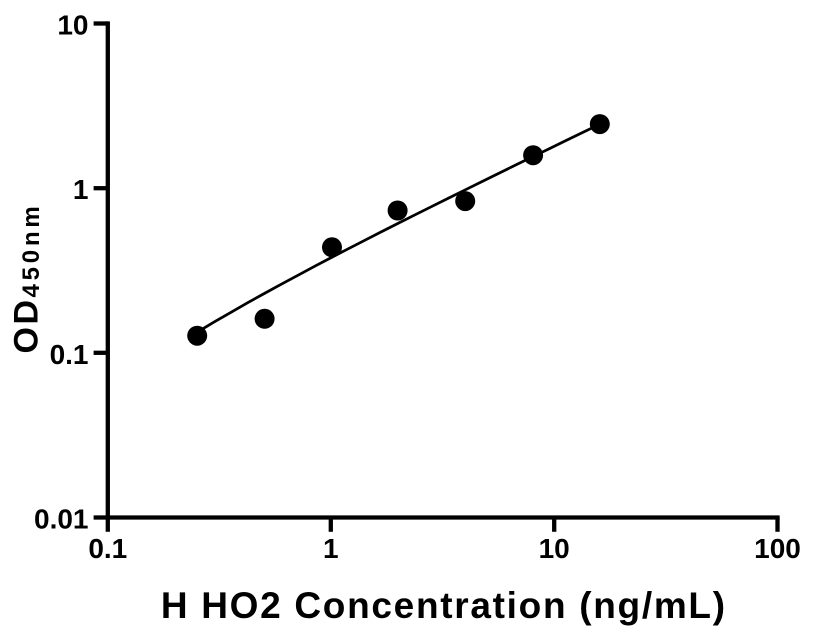 This screenshot has height=640, width=816. I want to click on svg-text: H HO2 Concentration (ng/mL), so click(444, 605).